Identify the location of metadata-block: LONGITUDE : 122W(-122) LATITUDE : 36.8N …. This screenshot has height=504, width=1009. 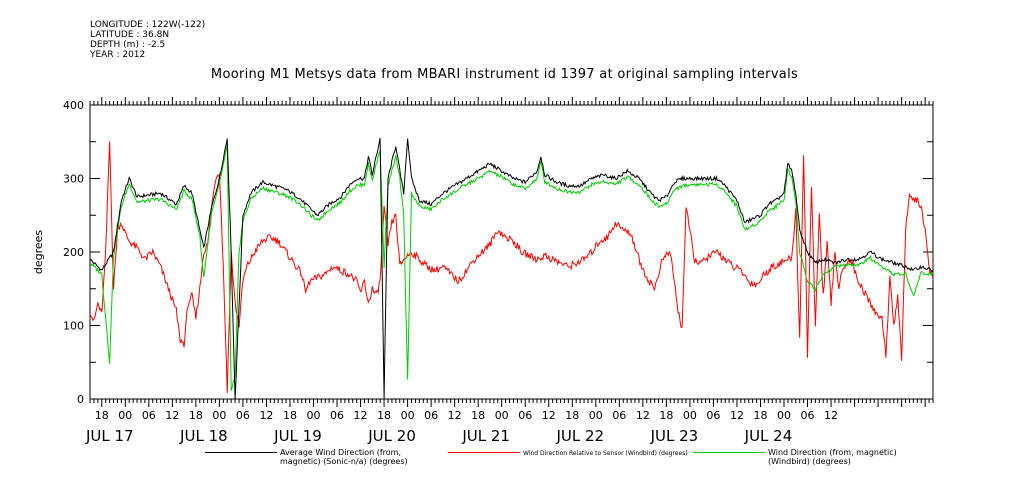
(147, 40).